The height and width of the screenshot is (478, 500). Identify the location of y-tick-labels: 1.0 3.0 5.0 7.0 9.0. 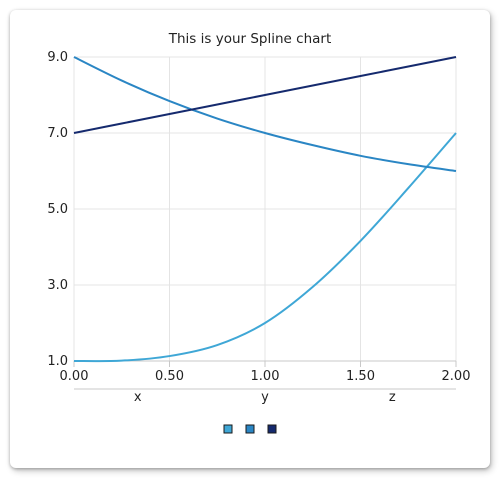
(57, 209).